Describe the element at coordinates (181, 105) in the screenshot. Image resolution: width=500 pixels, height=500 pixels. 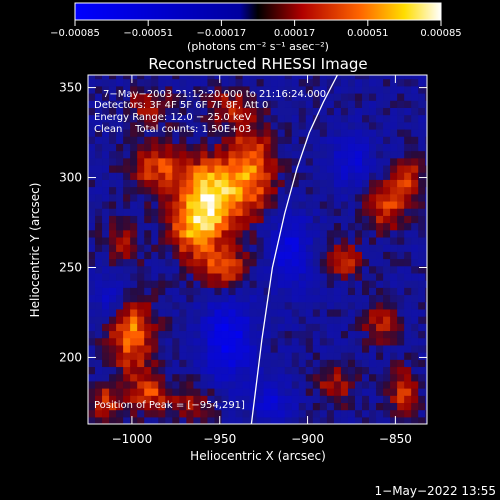
I see `annotation-detectors: Detectors: 3F 4F 5F 6F 7F 8F, Att 0` at that location.